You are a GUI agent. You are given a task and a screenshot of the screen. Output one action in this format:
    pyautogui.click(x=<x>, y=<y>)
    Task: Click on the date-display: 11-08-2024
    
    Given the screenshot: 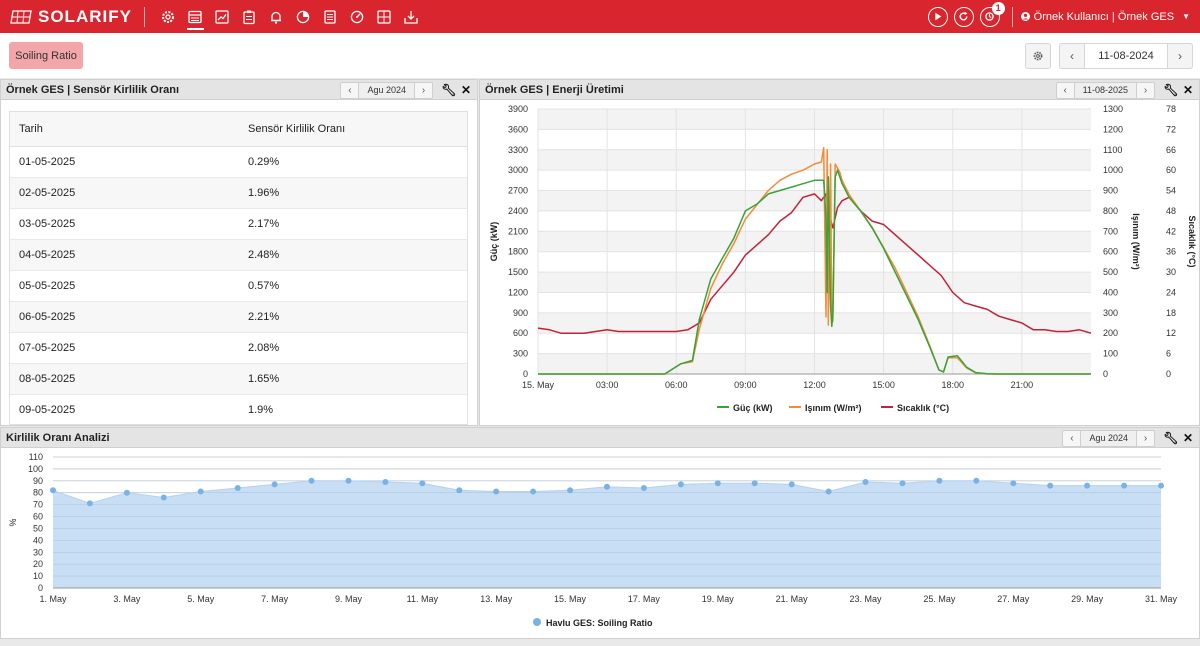 What is the action you would take?
    pyautogui.click(x=1126, y=56)
    